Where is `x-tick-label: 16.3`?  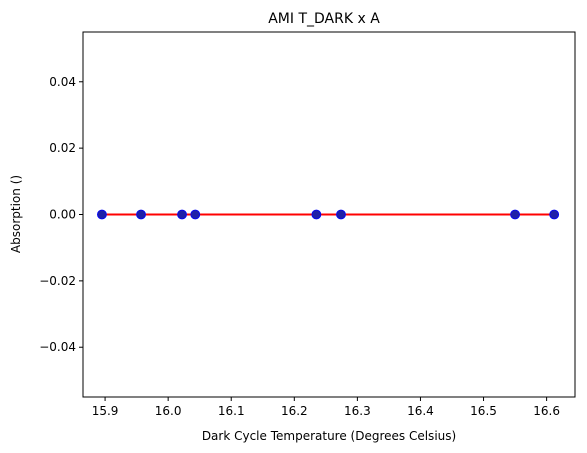
x-tick-label: 16.3 is located at coordinates (357, 411).